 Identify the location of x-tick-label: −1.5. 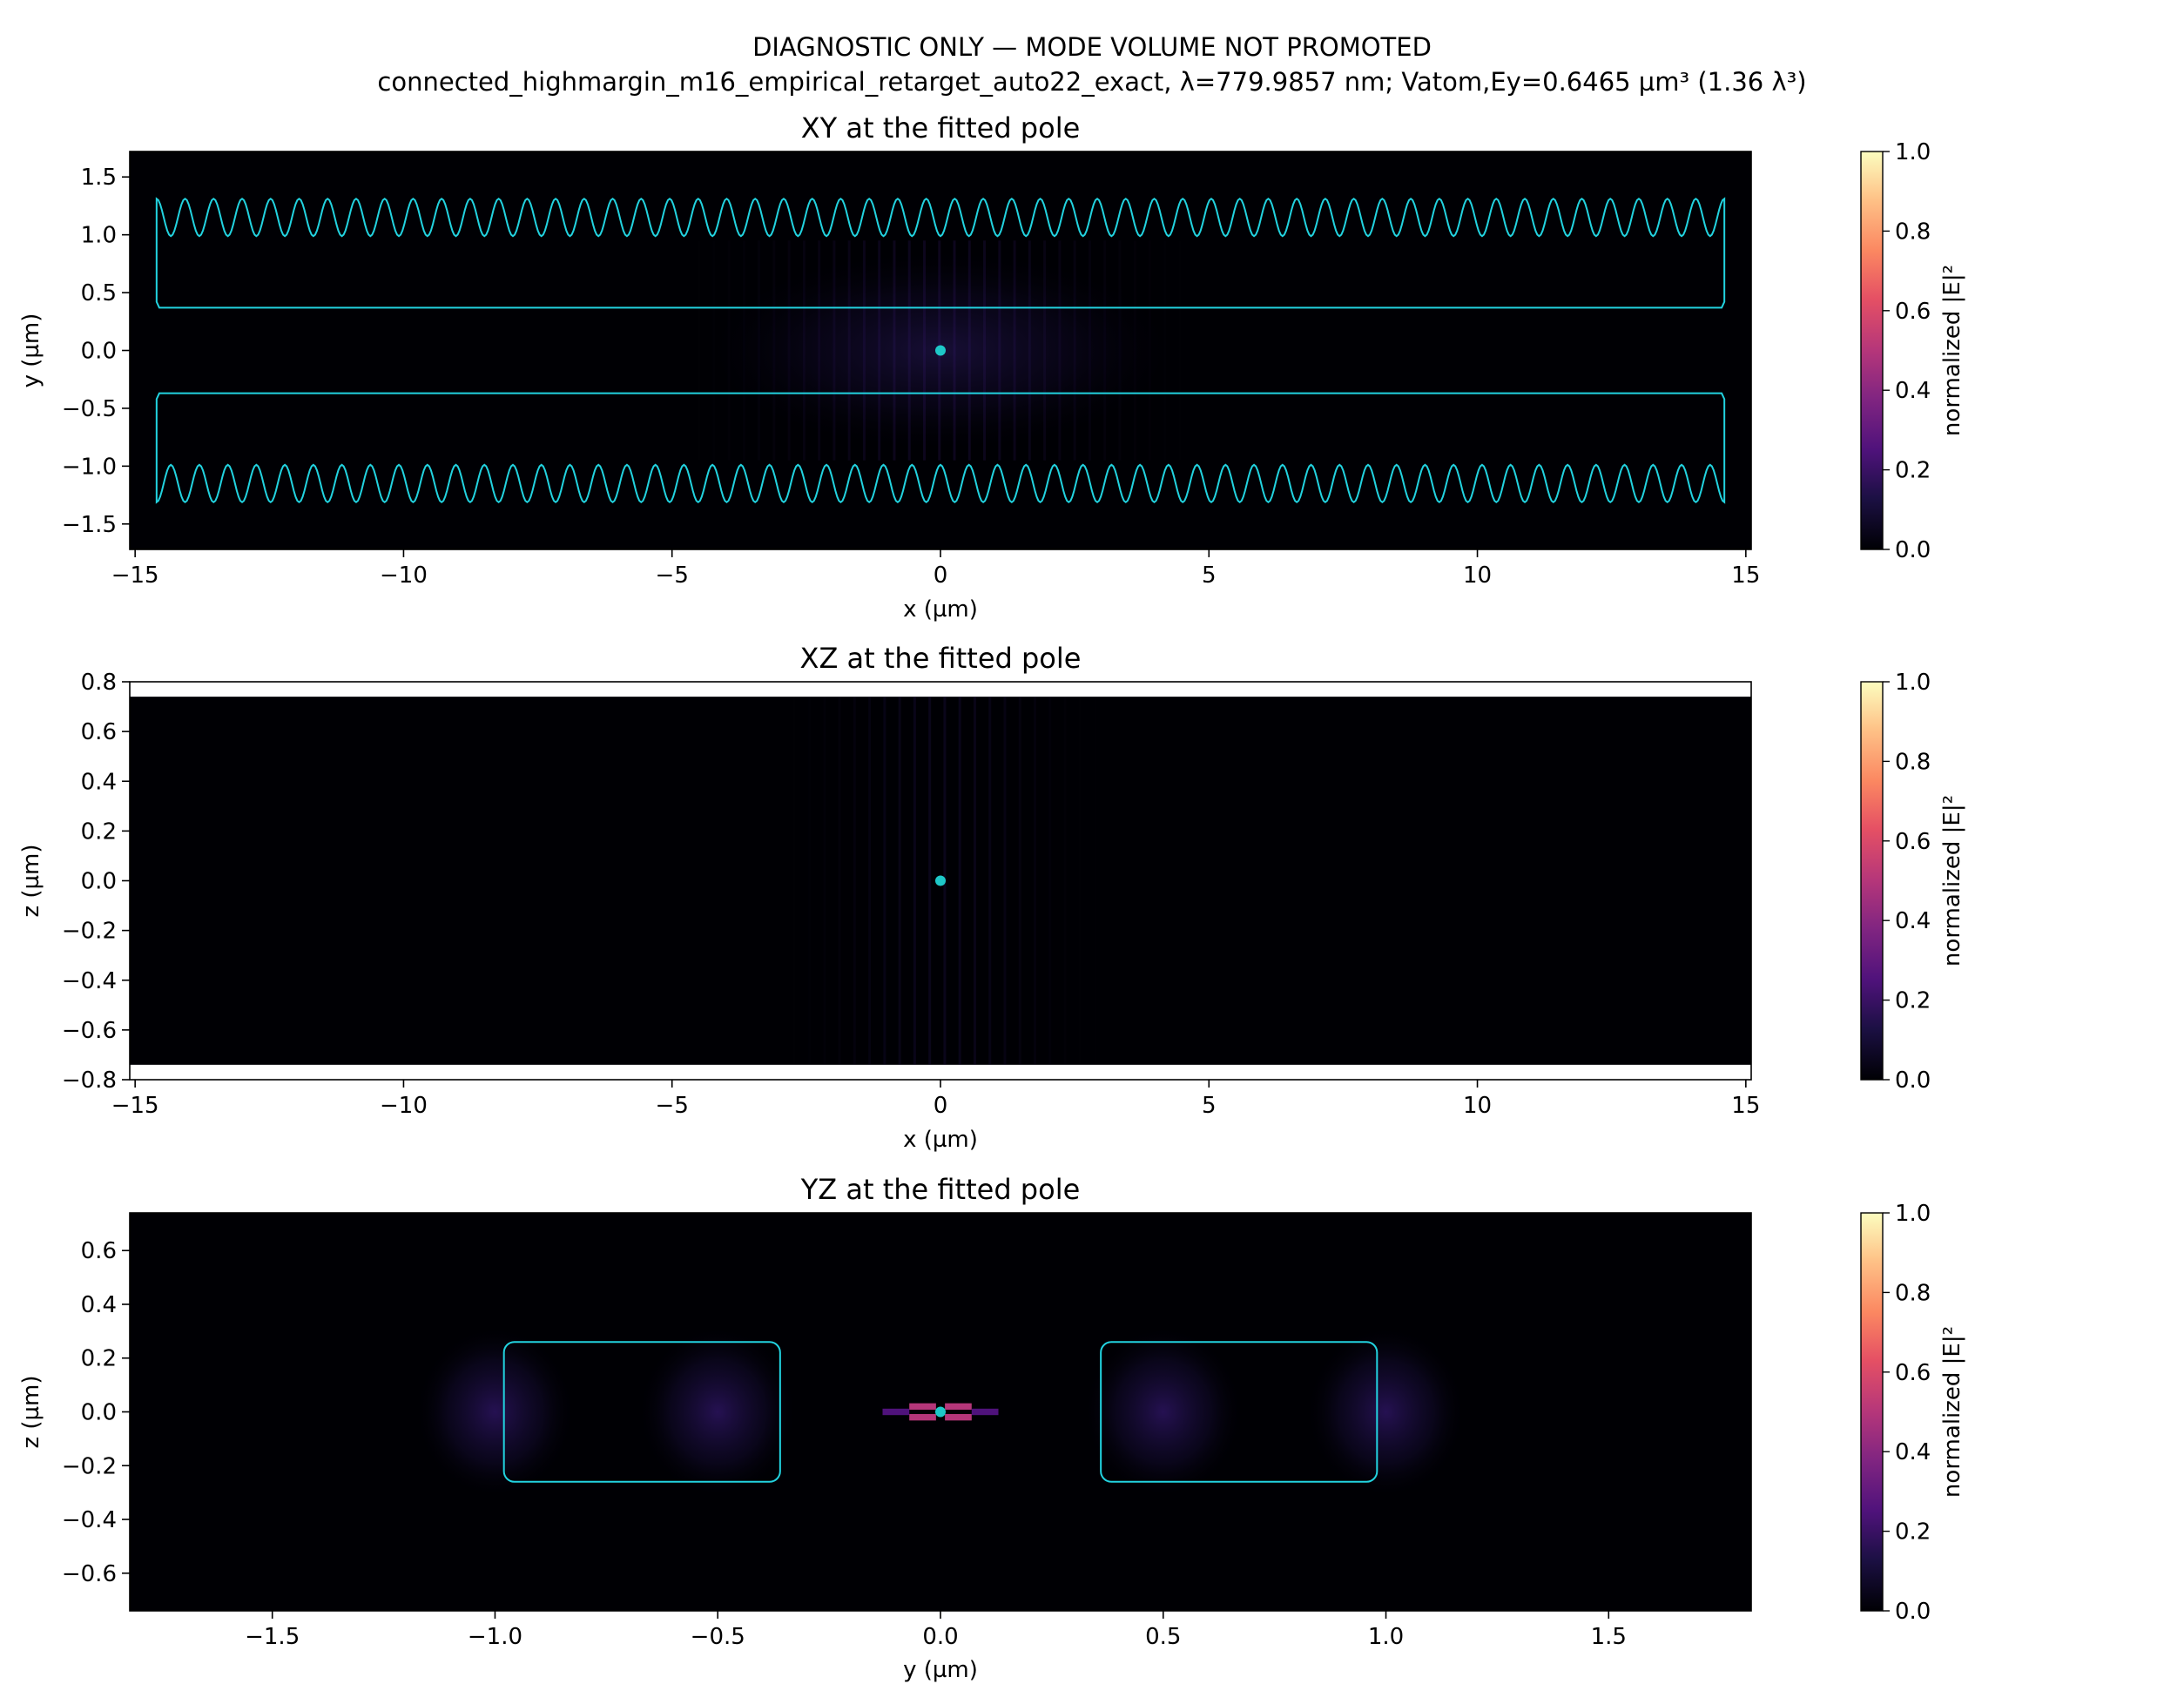
(272, 1637).